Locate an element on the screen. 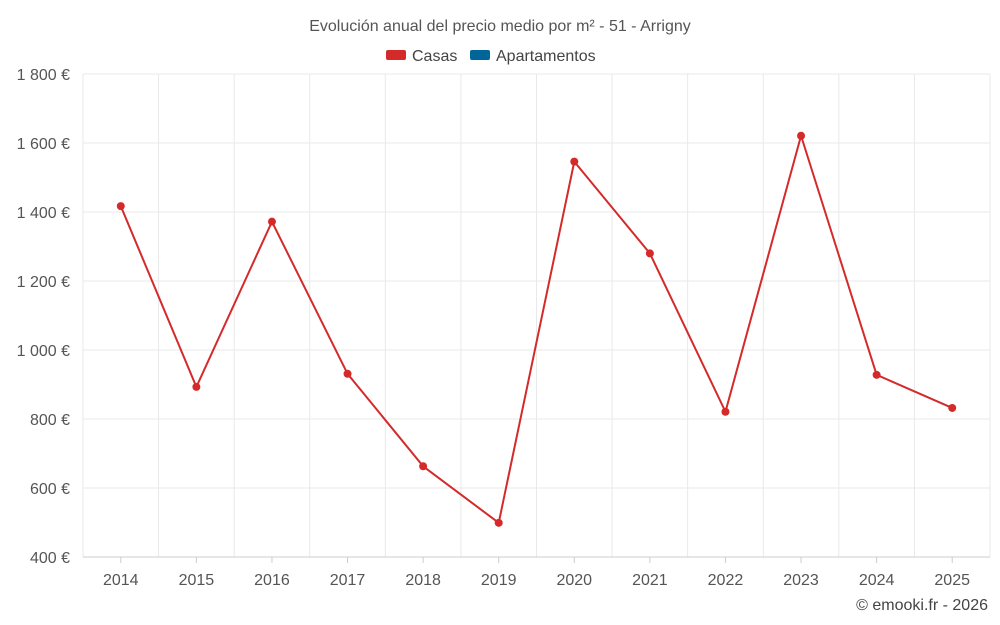 The width and height of the screenshot is (1000, 625). y-tick-label: 1 600 € is located at coordinates (43, 144).